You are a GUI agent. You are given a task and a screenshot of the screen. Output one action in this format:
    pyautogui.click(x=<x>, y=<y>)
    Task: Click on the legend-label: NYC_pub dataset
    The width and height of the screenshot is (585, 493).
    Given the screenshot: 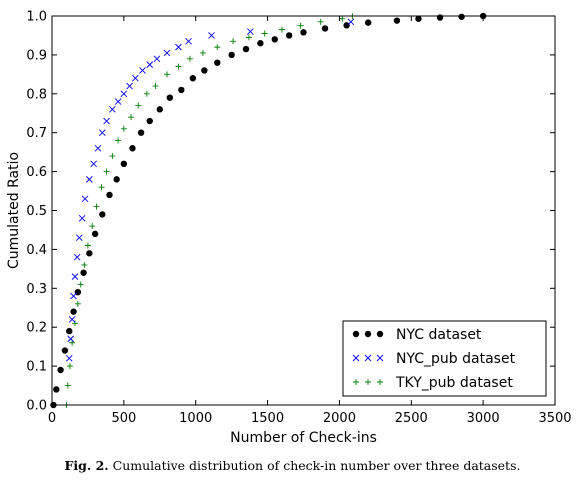 What is the action you would take?
    pyautogui.click(x=456, y=359)
    